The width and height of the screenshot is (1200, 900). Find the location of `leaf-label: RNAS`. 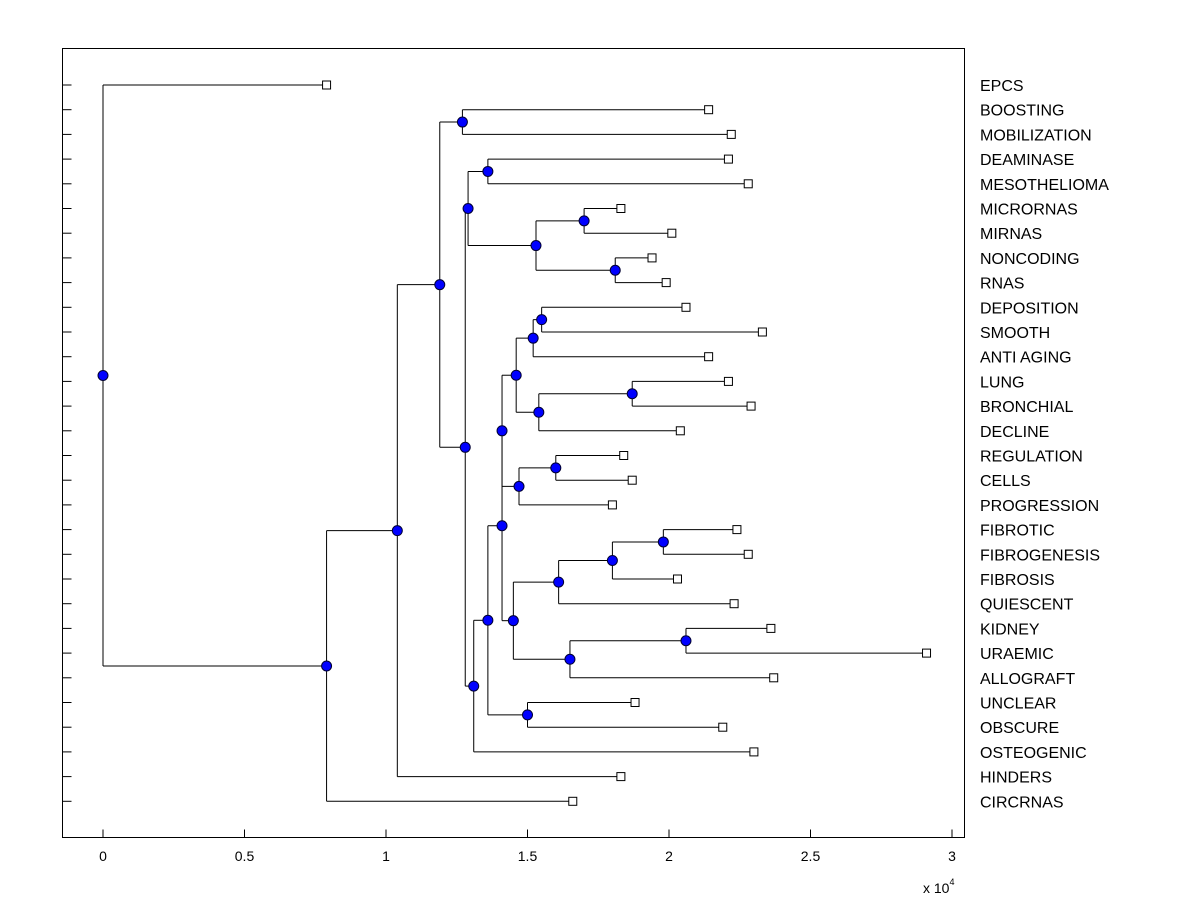

leaf-label: RNAS is located at coordinates (1002, 284).